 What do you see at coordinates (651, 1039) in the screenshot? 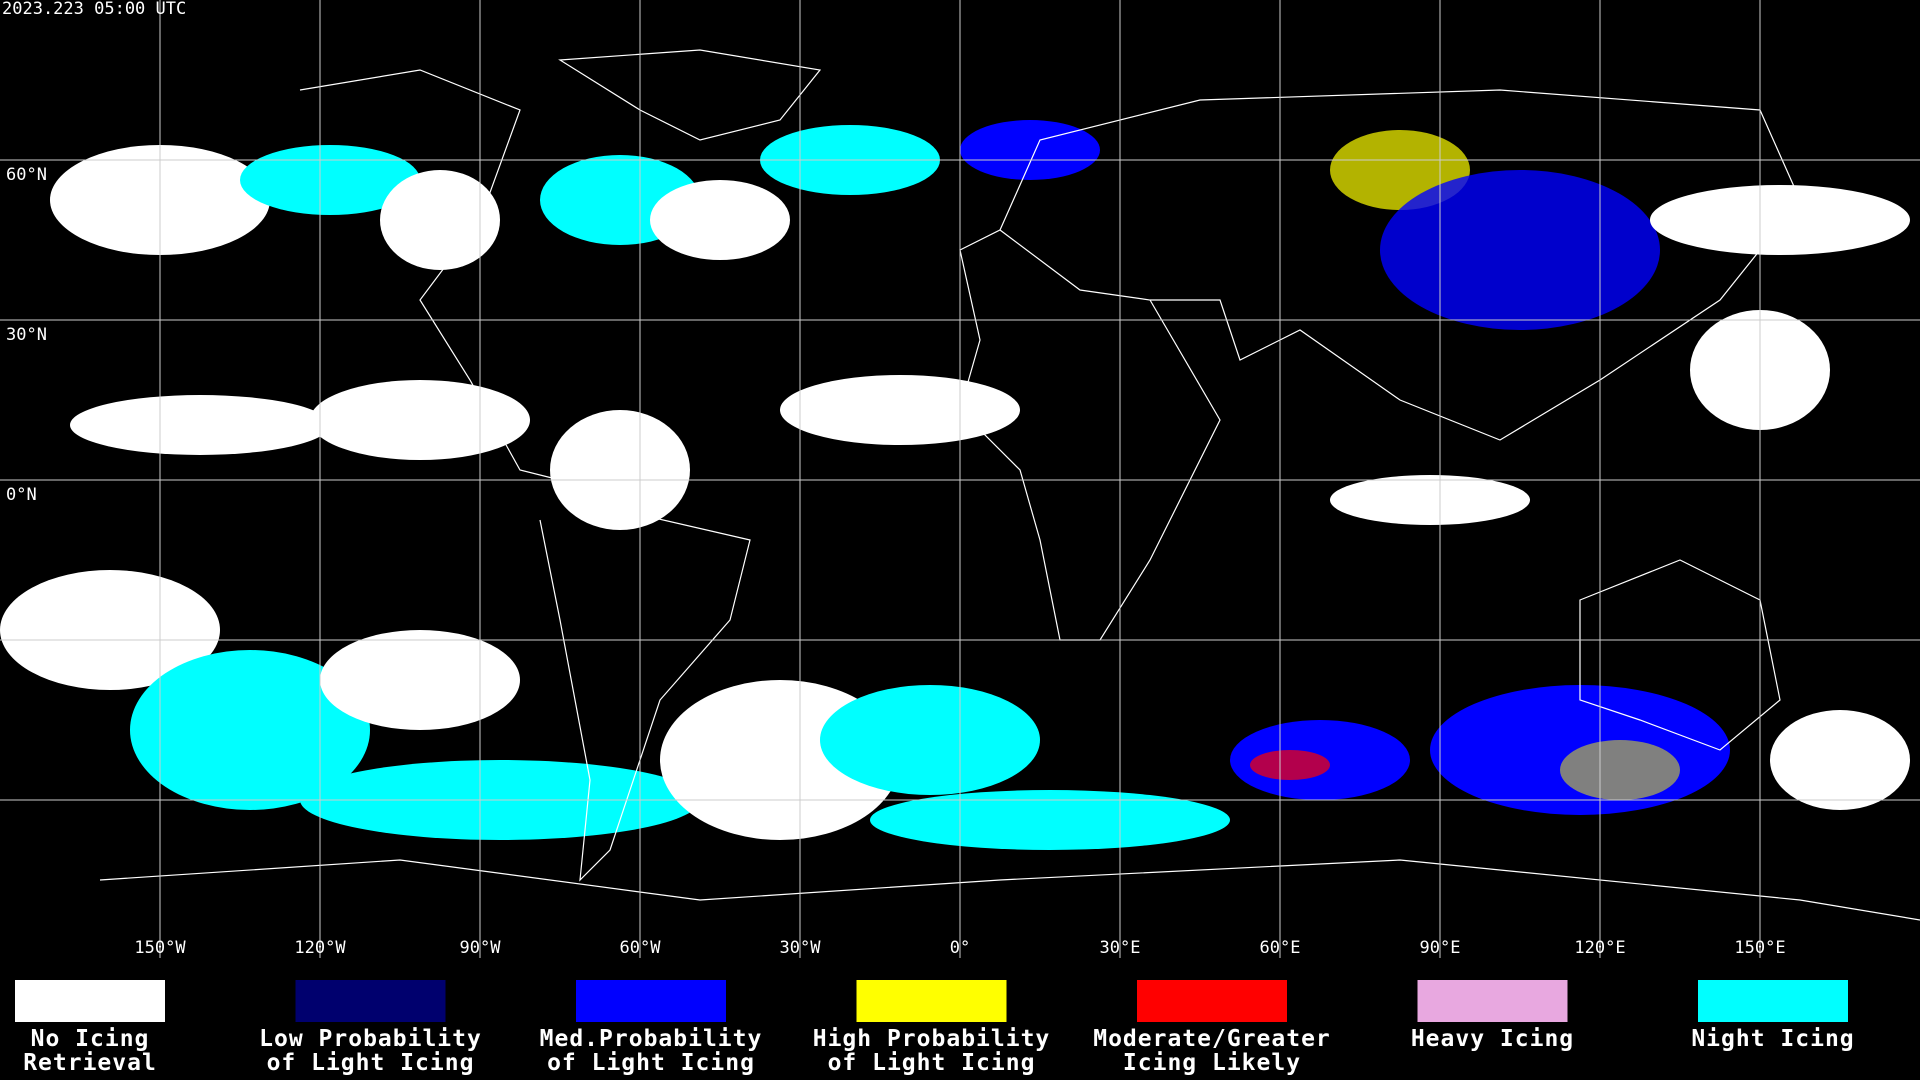
I see `legend-label: Med.Probability` at bounding box center [651, 1039].